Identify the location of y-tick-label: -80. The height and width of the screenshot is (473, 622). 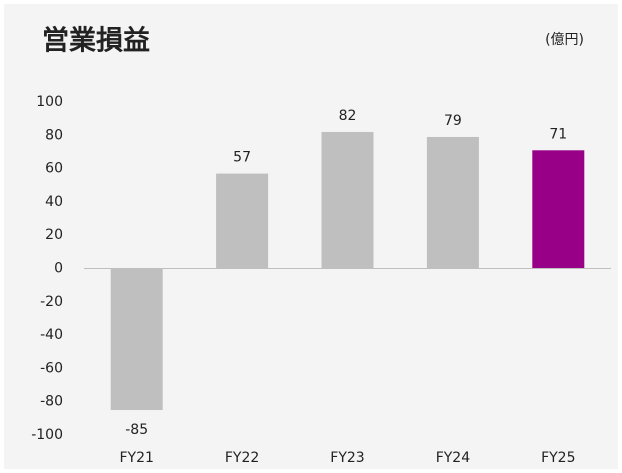
(51, 402).